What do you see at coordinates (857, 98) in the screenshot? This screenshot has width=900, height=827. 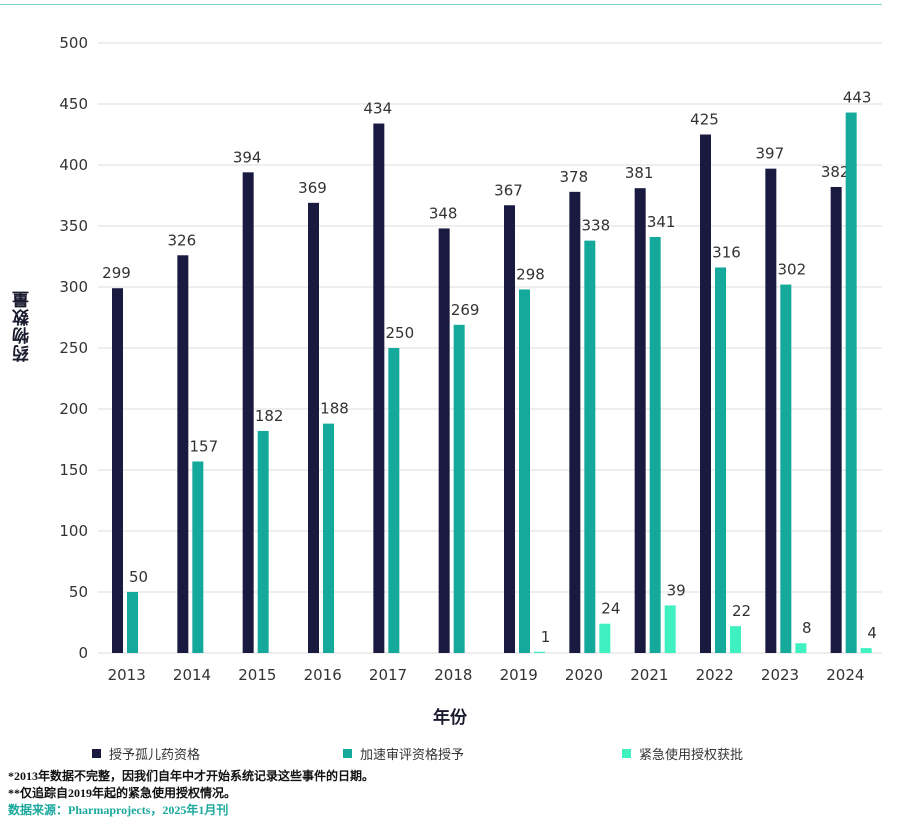 I see `data-label: 443` at bounding box center [857, 98].